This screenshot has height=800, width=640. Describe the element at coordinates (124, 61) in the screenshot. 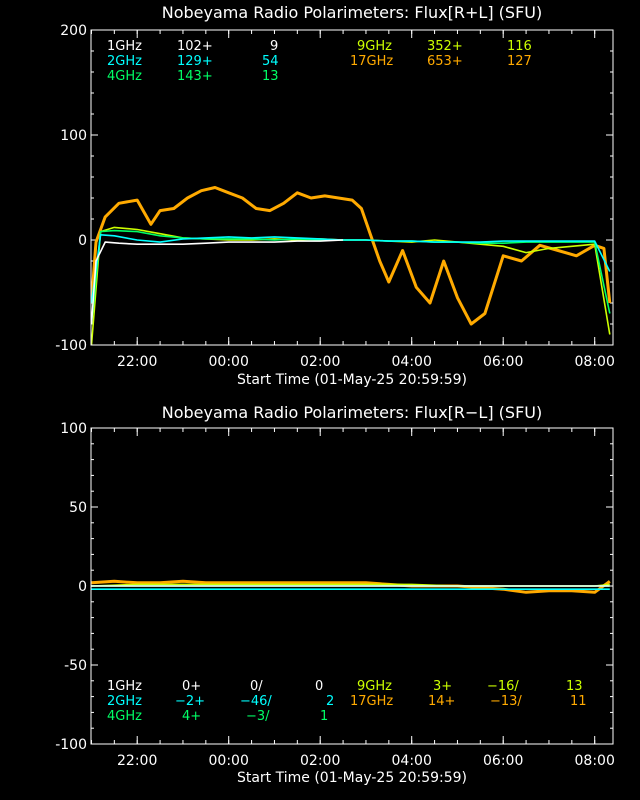

I see `legend1-2ghz-band: 2GHz` at that location.